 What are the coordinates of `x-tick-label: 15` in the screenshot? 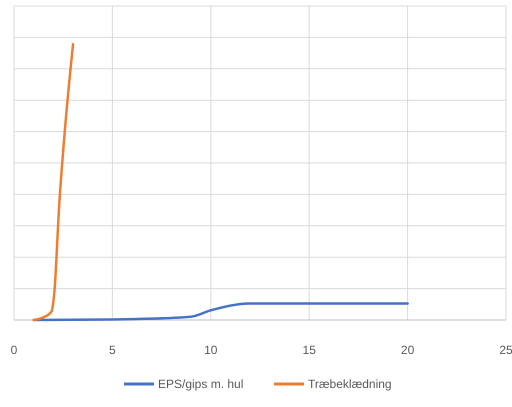 It's located at (309, 350).